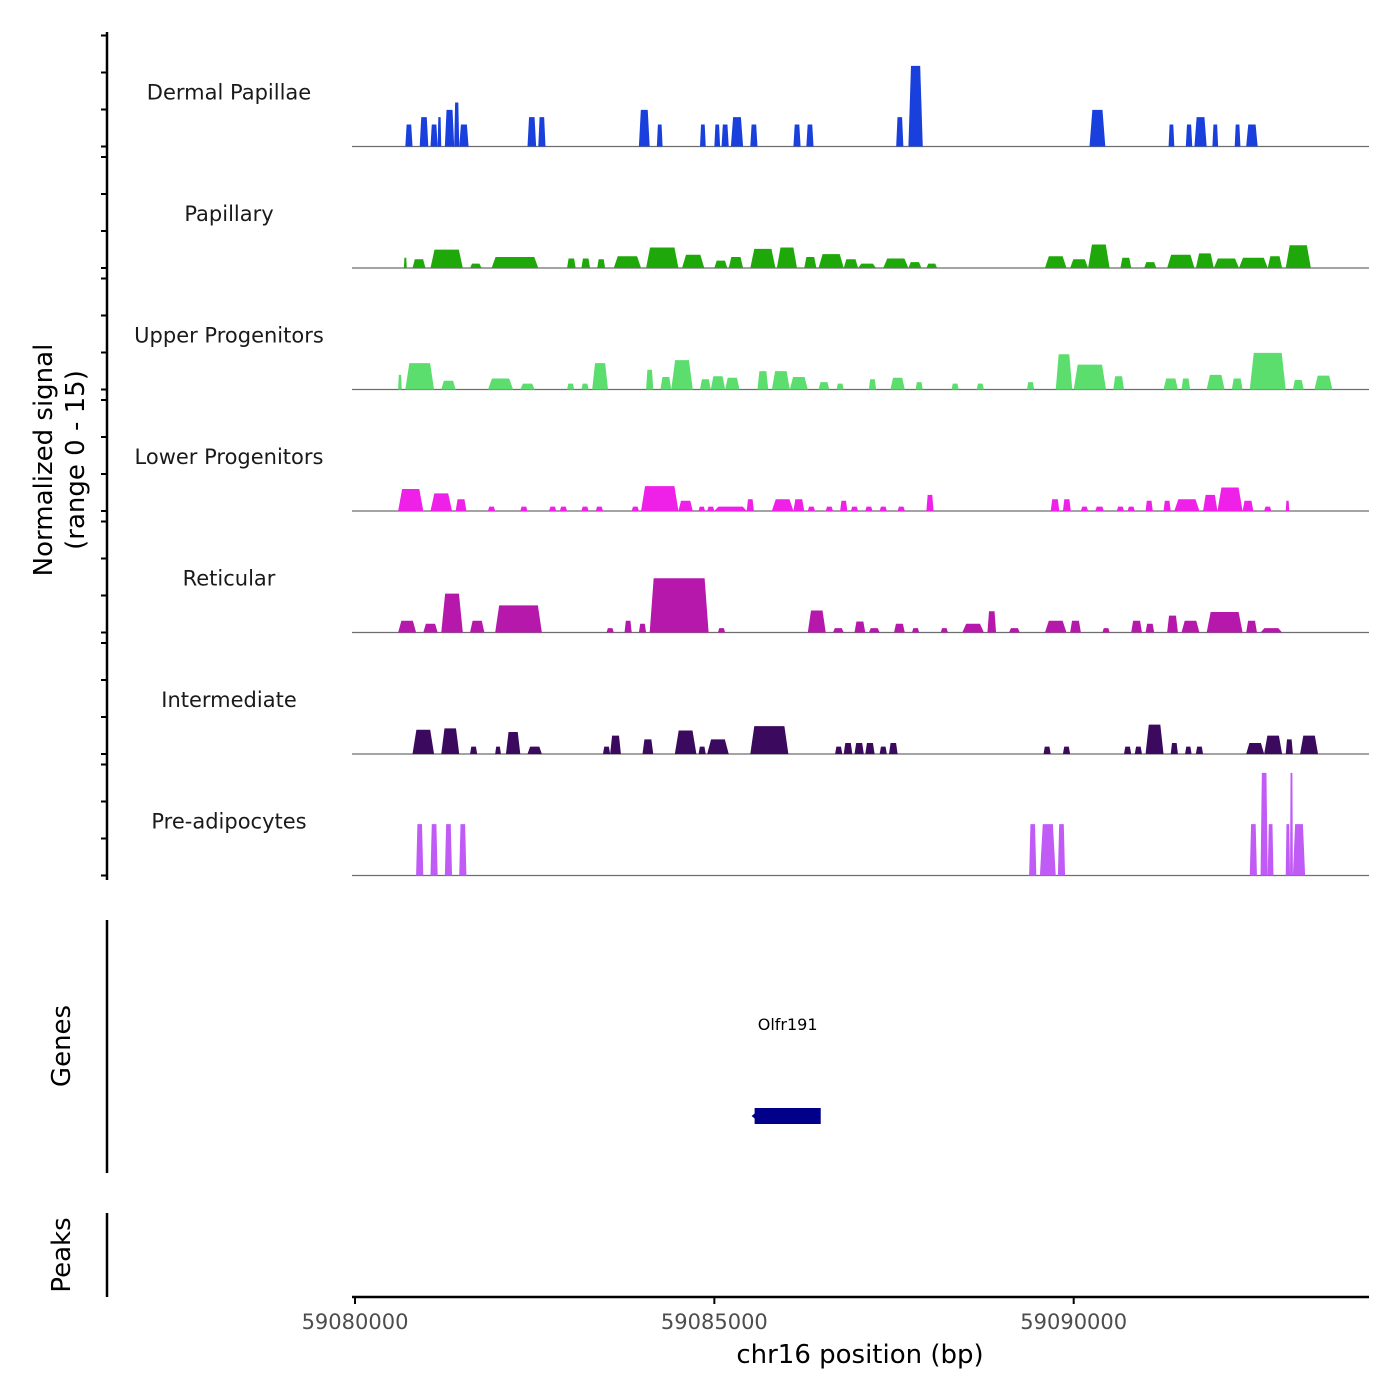  Describe the element at coordinates (355, 1322) in the screenshot. I see `x-tick-label: 59080000` at that location.